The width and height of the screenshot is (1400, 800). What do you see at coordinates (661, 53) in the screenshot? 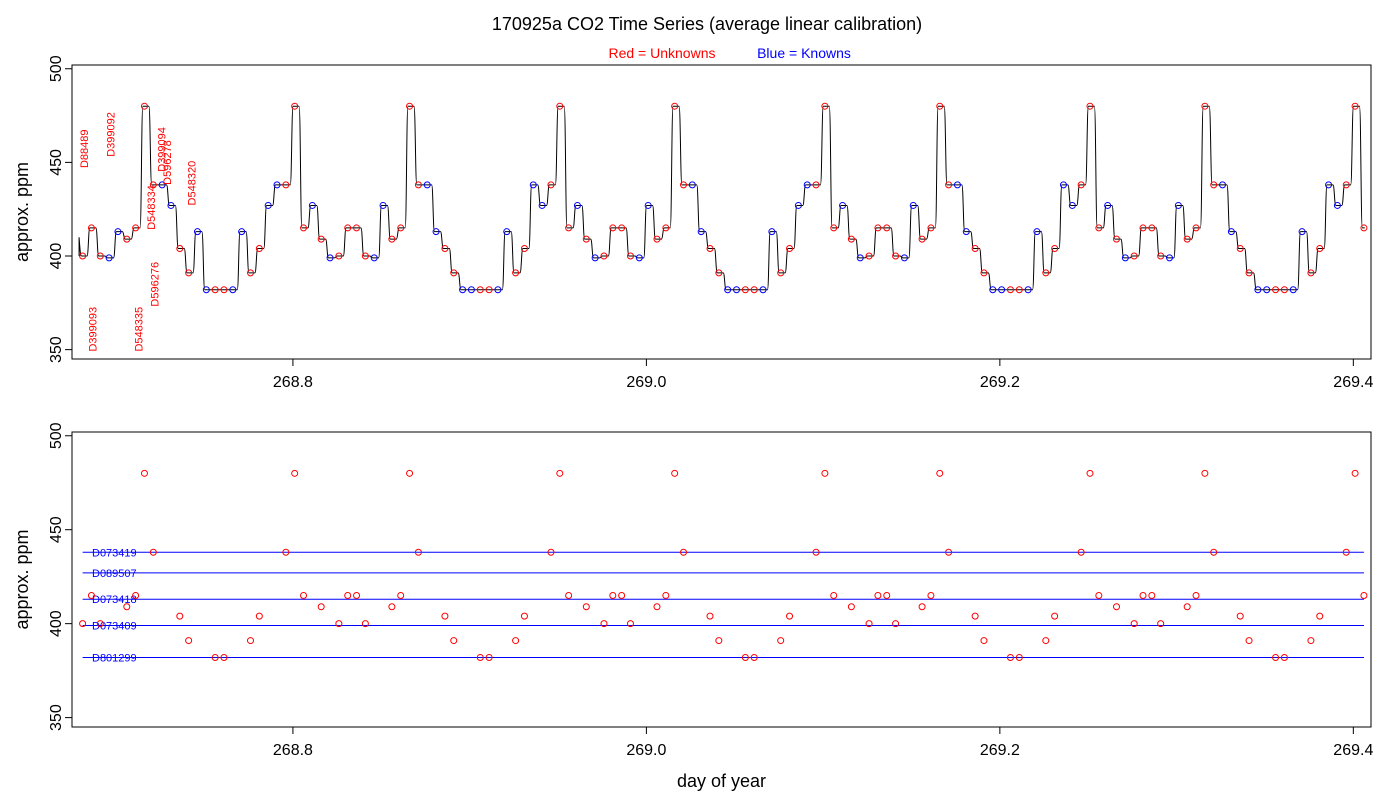
I see `legend-unknowns: Red = Unknowns` at bounding box center [661, 53].